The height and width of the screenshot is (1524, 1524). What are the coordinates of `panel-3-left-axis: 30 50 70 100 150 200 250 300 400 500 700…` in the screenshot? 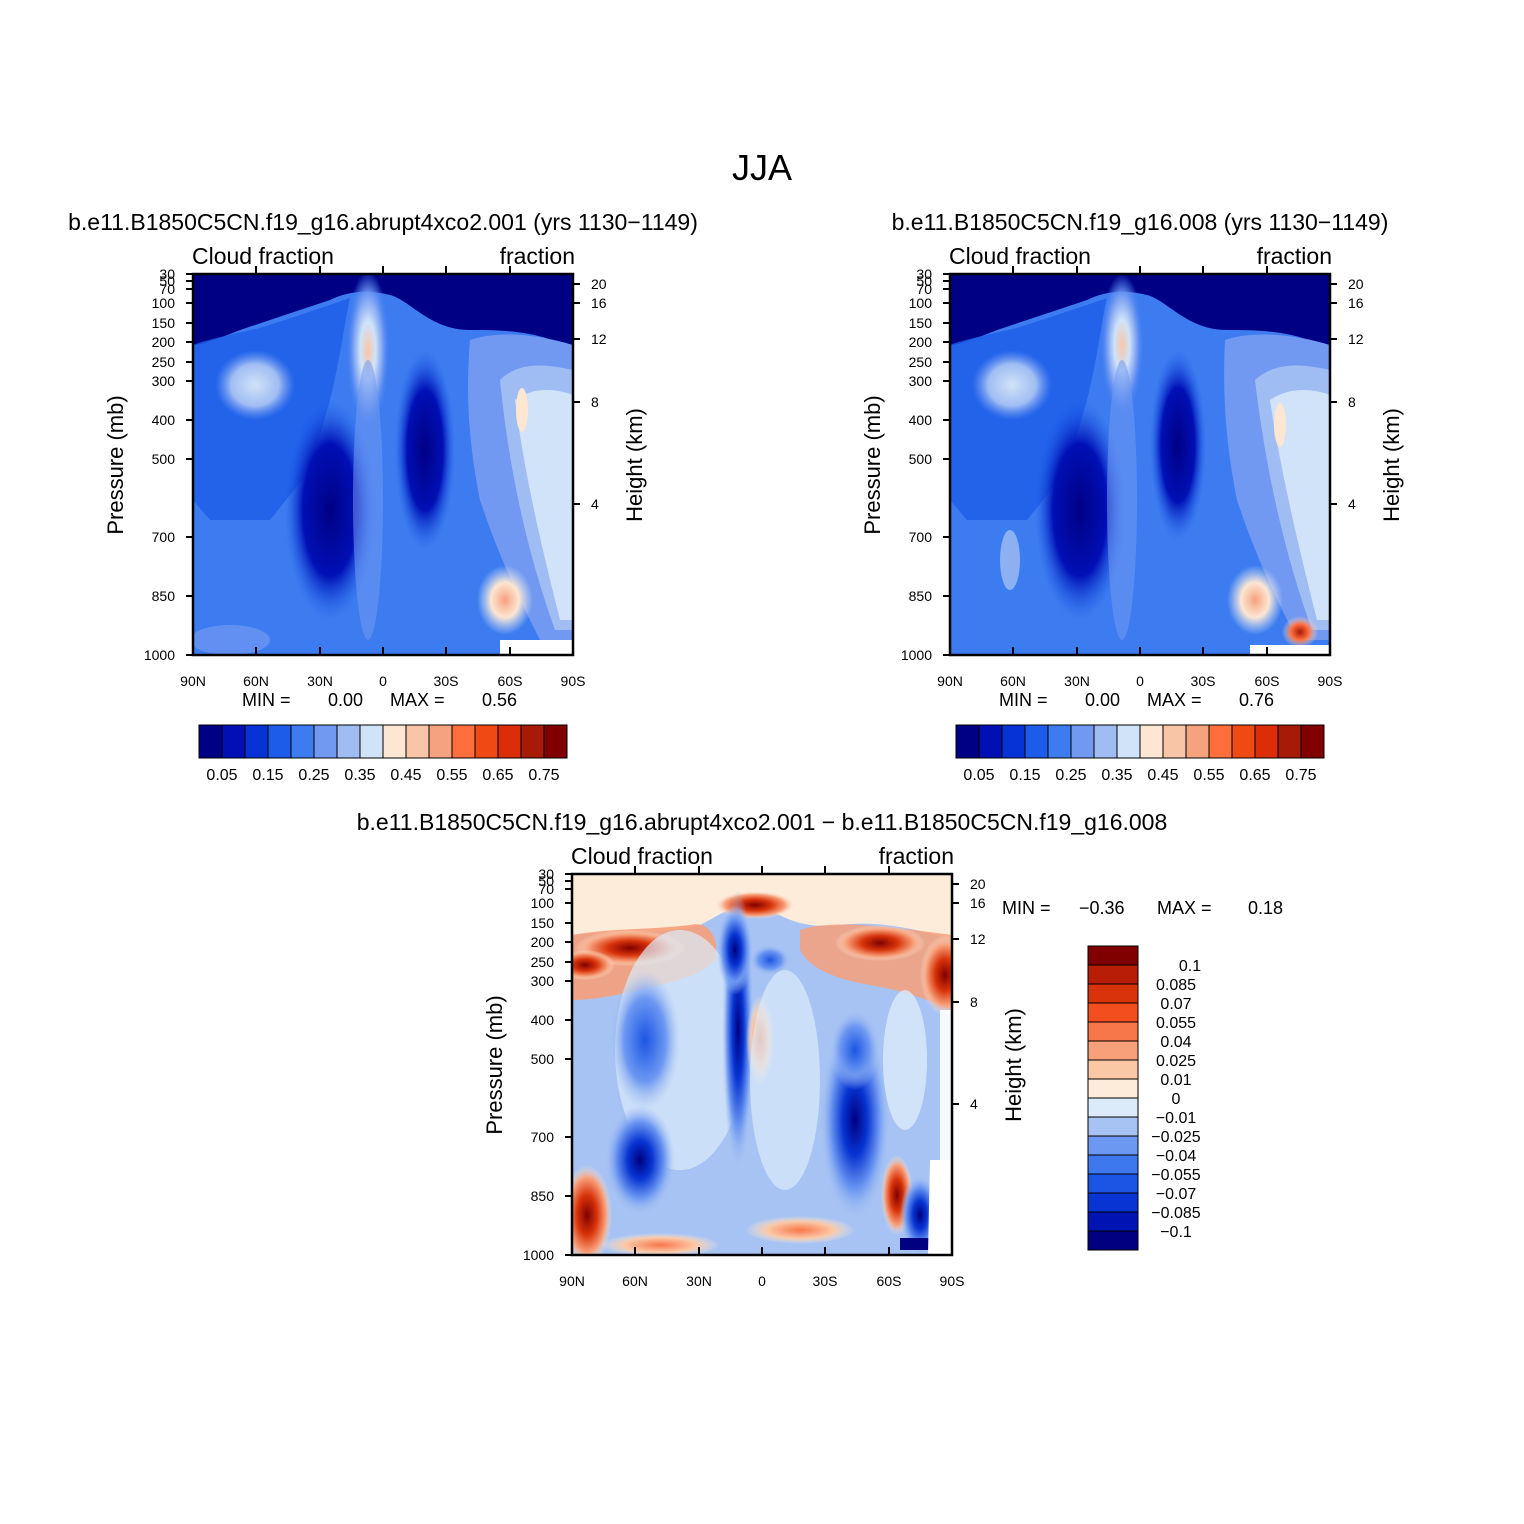 It's located at (527, 1064).